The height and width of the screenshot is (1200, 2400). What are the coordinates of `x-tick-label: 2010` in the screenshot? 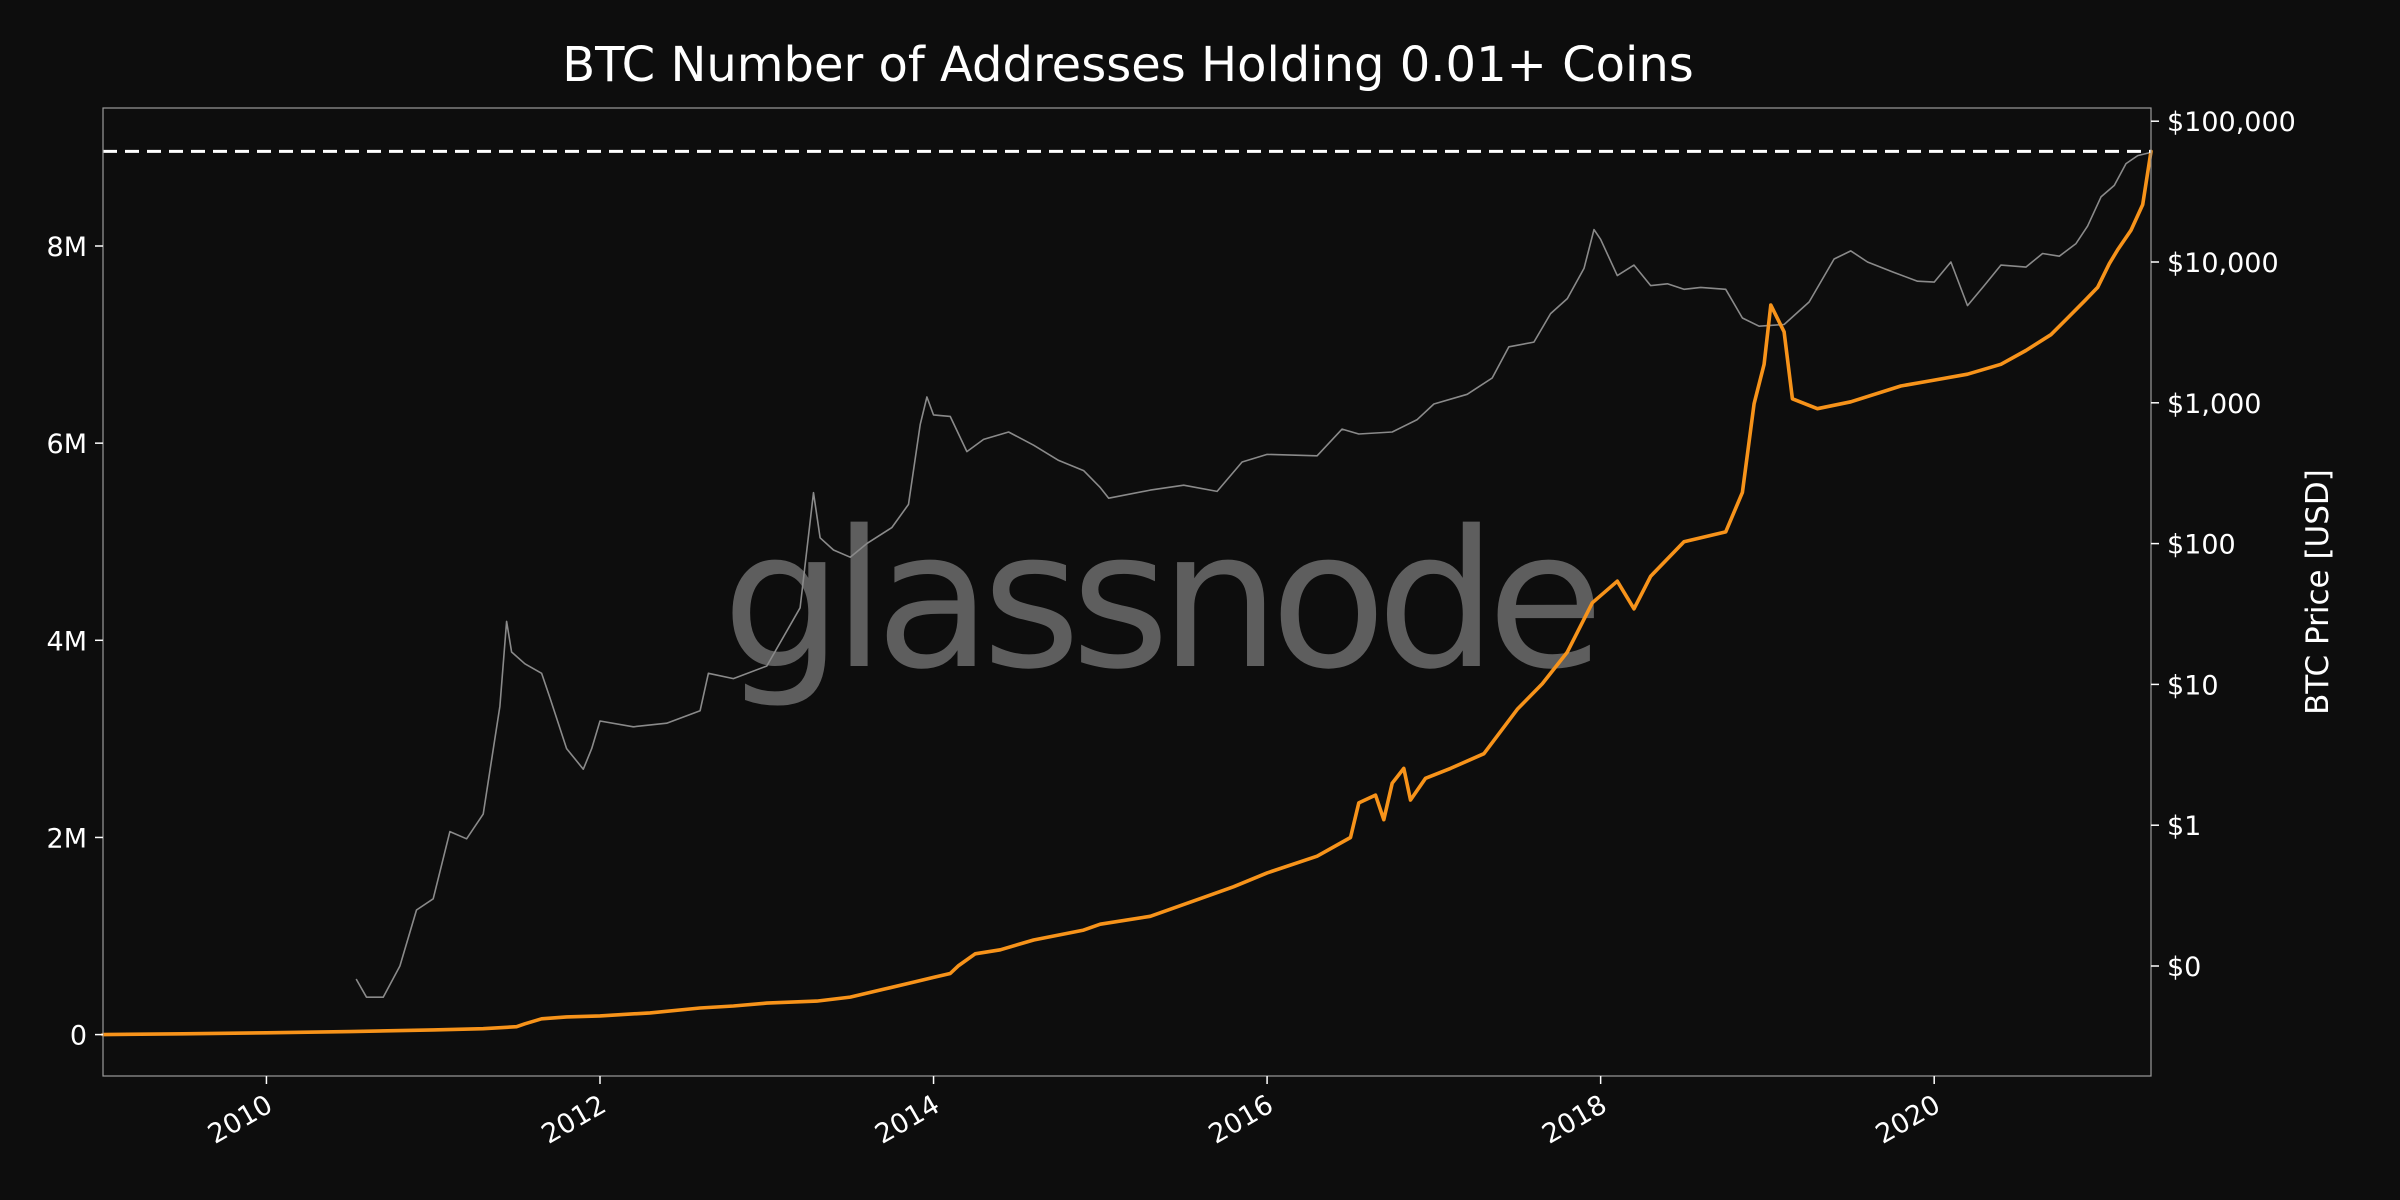 It's located at (240, 1119).